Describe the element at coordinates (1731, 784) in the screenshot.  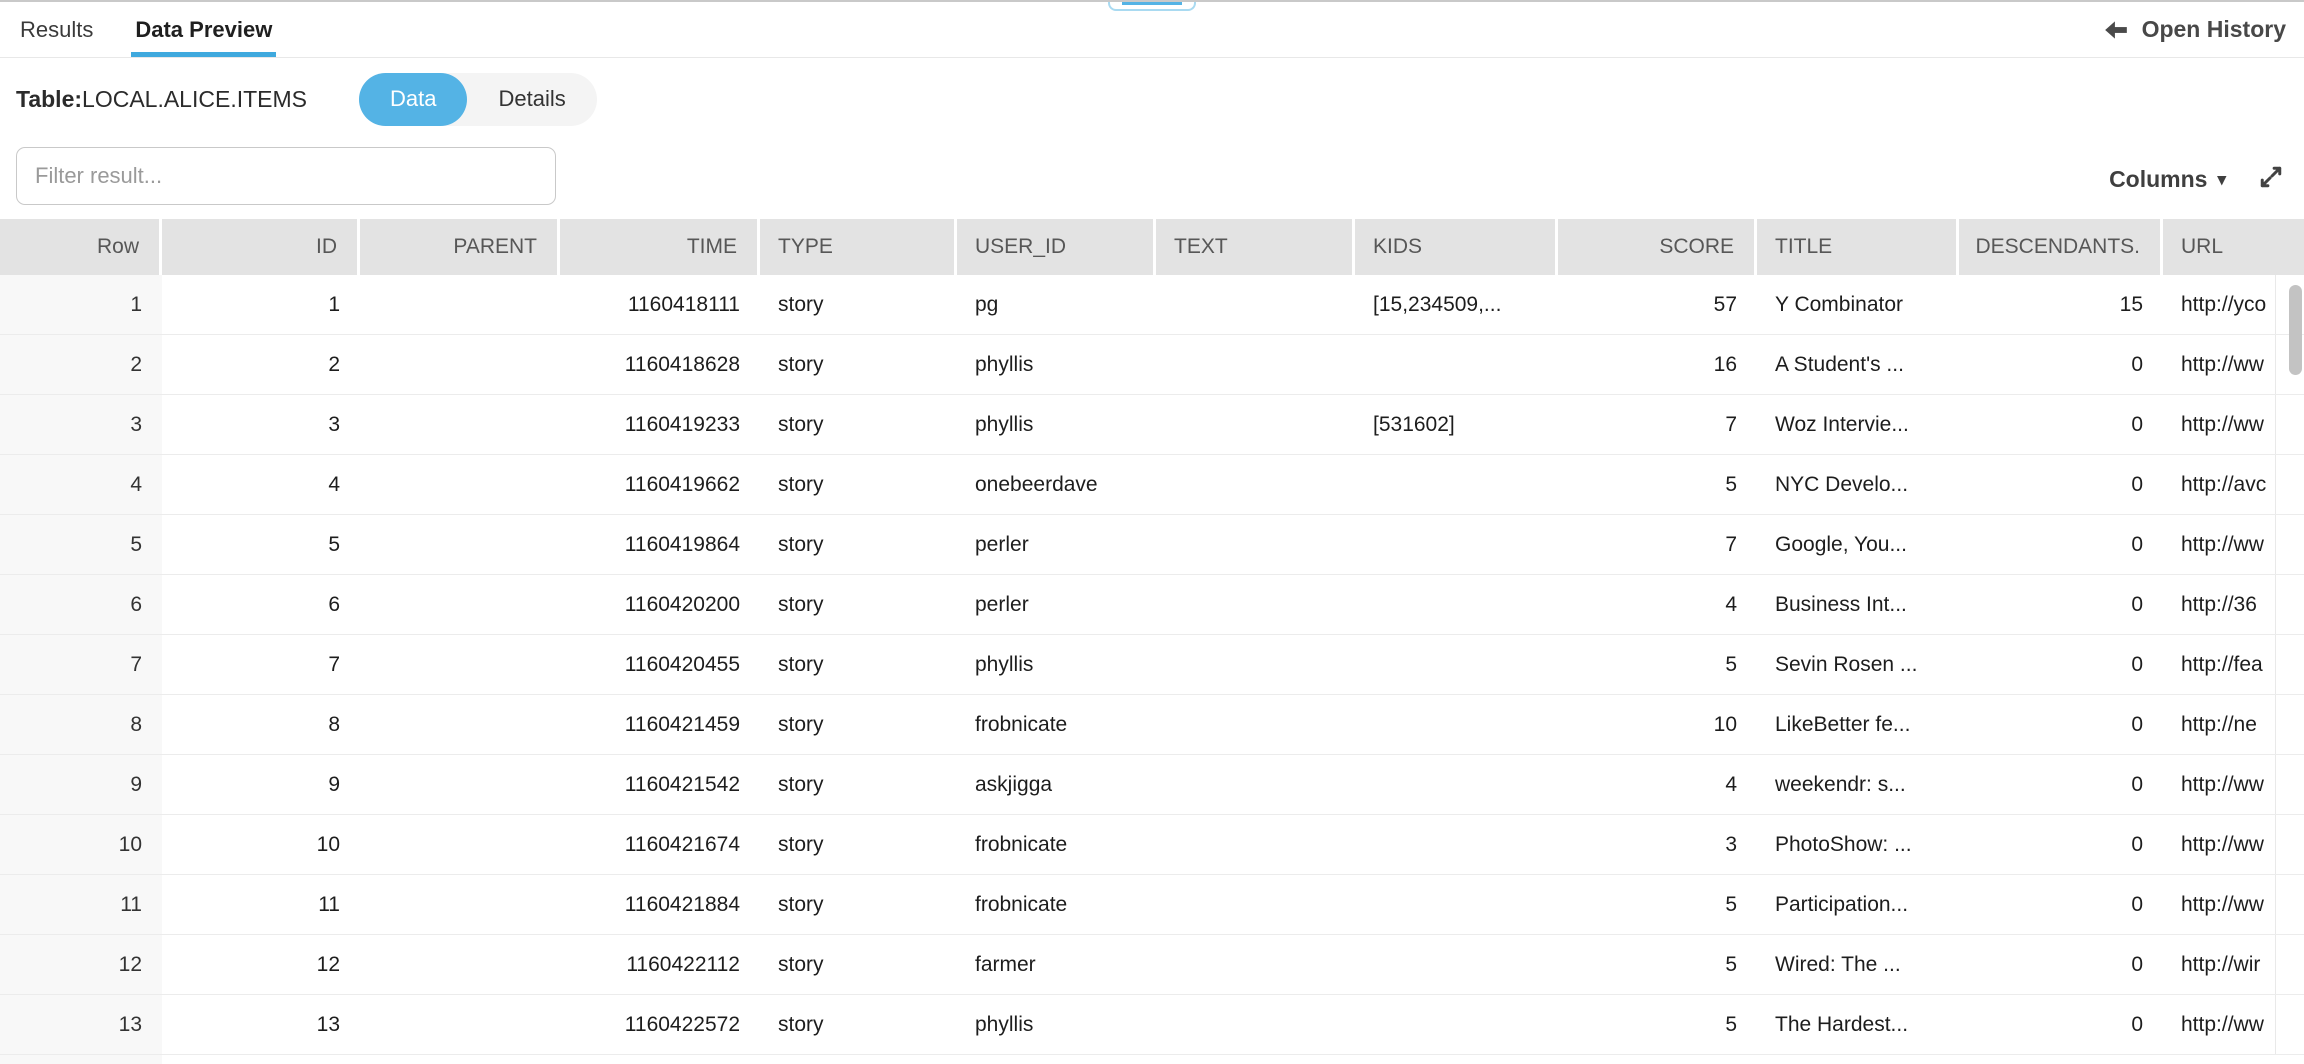
I see `cell-score: 4` at that location.